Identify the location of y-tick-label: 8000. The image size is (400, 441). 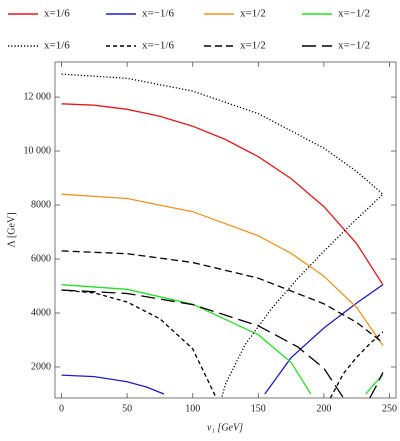
(41, 204).